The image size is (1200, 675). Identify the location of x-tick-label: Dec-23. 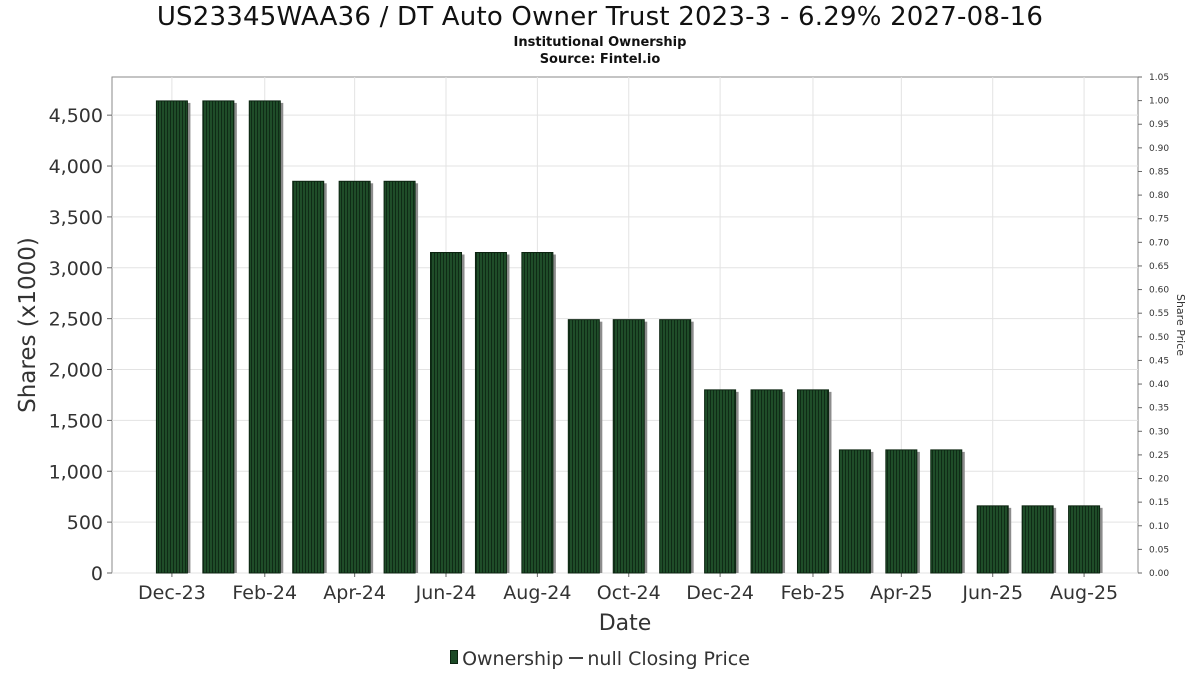
(172, 593).